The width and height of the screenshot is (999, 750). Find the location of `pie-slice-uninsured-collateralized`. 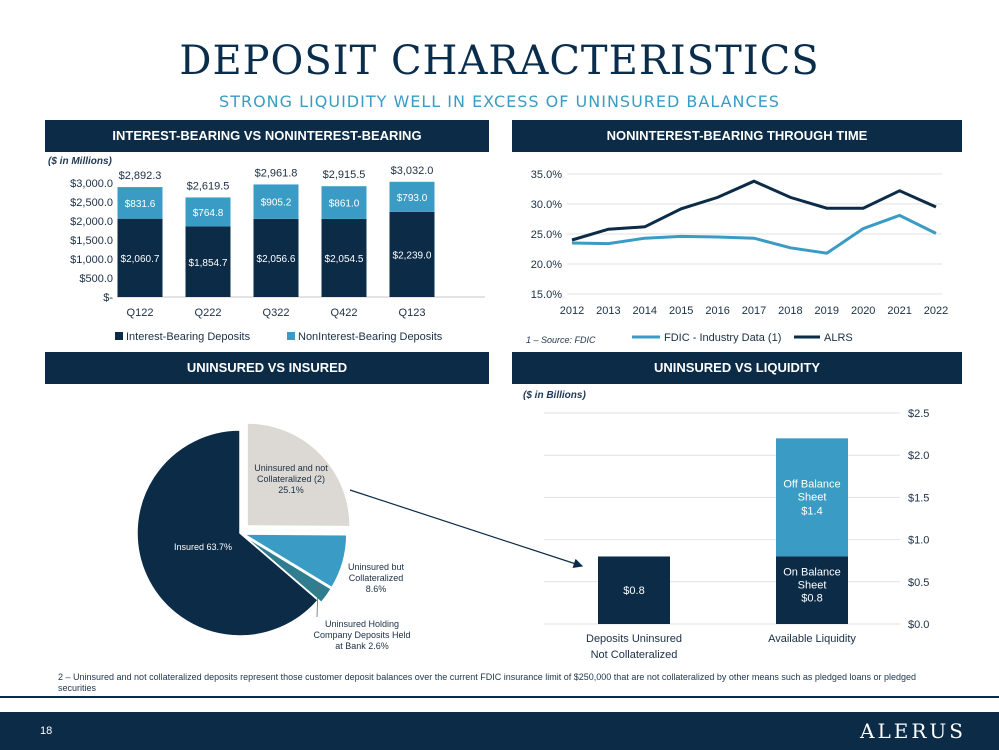

pie-slice-uninsured-collateralized is located at coordinates (294, 561).